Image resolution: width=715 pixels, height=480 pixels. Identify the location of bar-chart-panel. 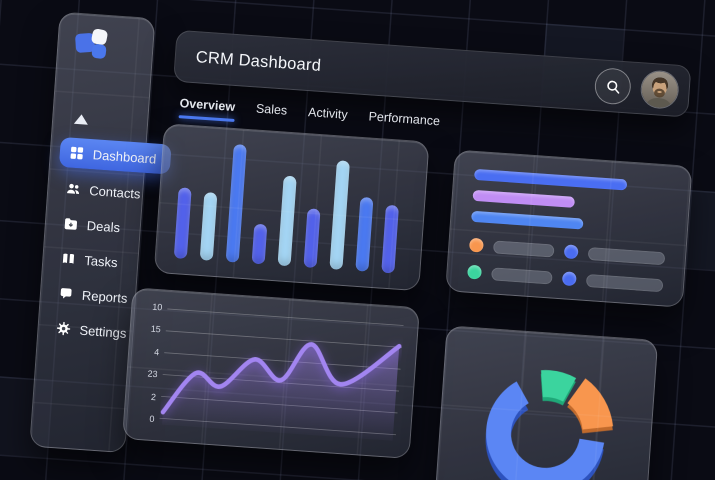
(291, 207).